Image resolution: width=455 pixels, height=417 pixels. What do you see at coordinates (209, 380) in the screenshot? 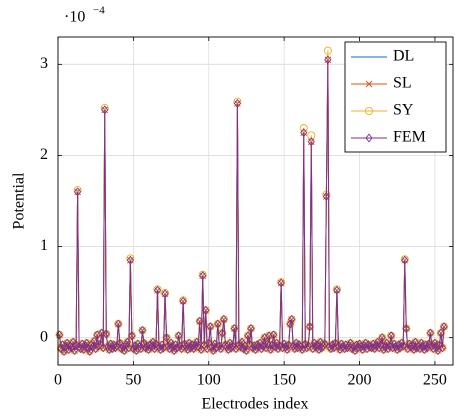
I see `x-tick-label: 100` at bounding box center [209, 380].